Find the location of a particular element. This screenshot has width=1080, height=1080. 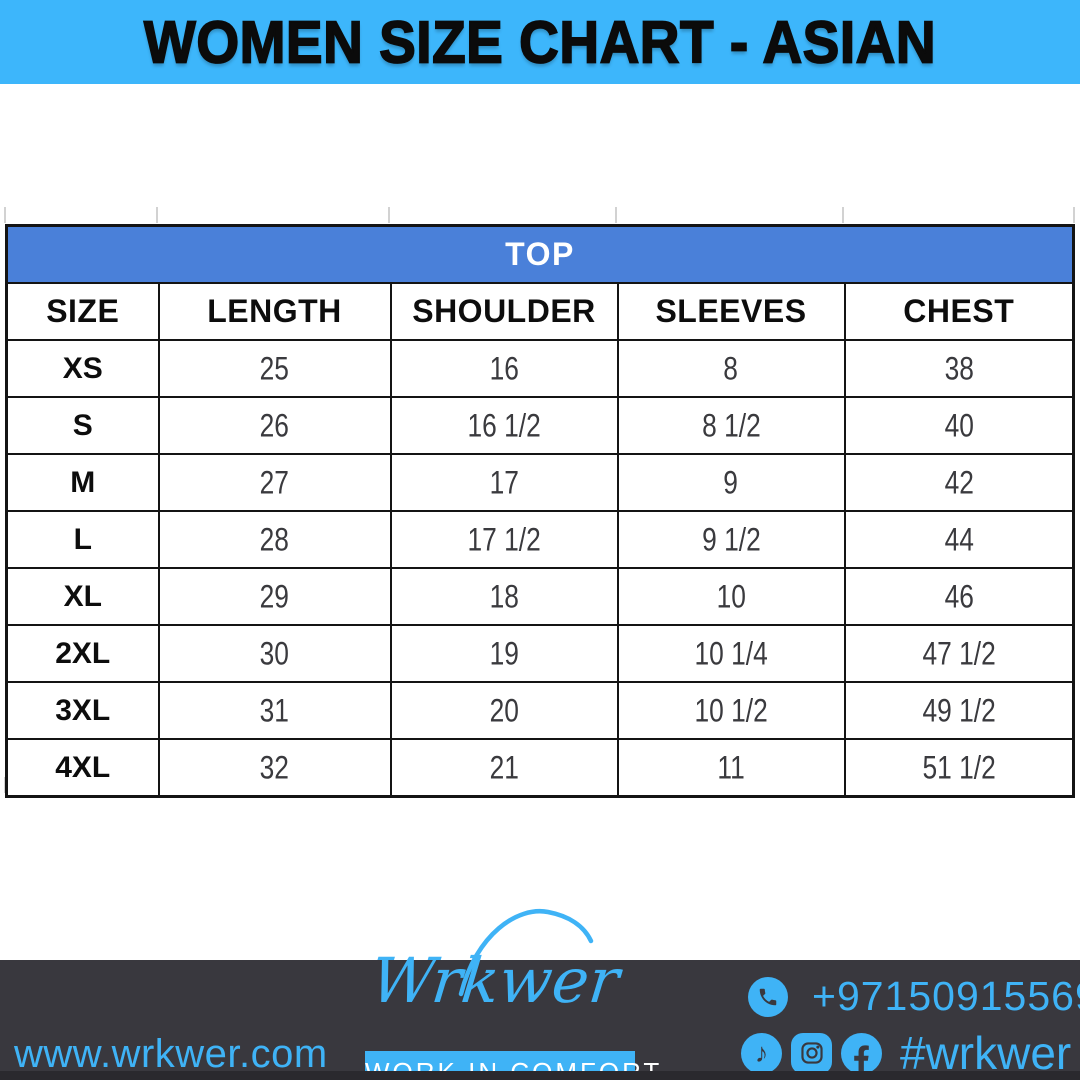

title-banner: WOMEN SIZE CHART - ASIAN is located at coordinates (540, 42).